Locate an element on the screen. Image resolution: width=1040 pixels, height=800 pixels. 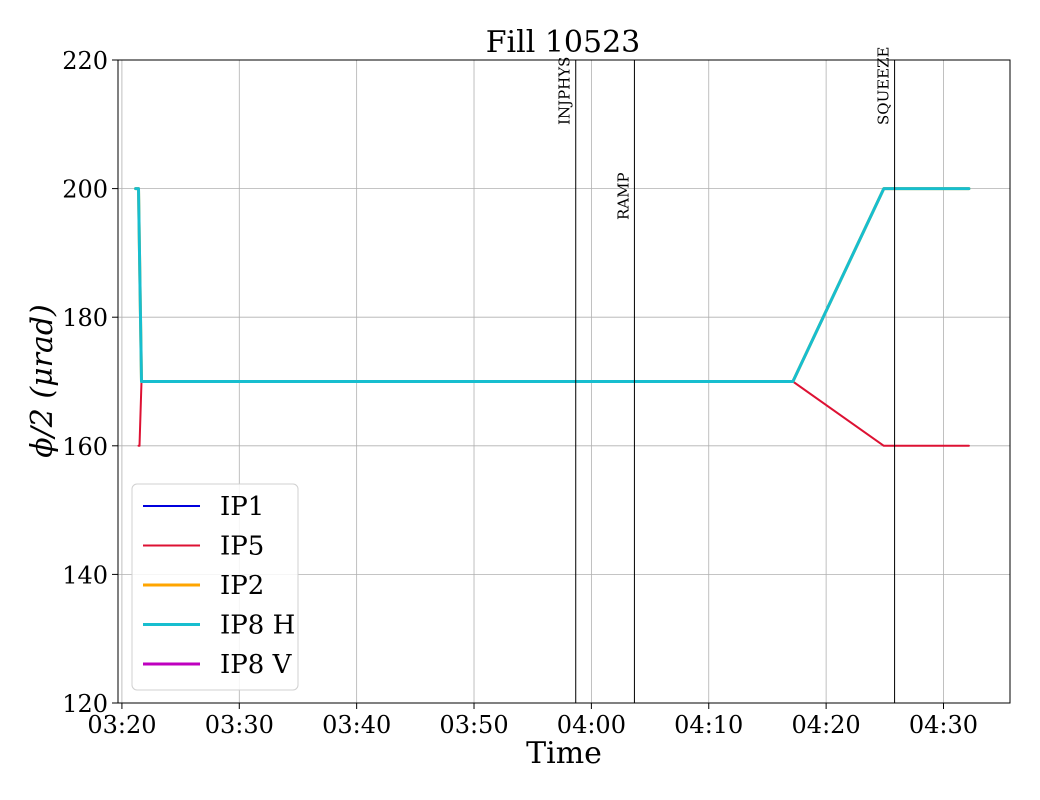
legend-label: IP5 is located at coordinates (242, 547).